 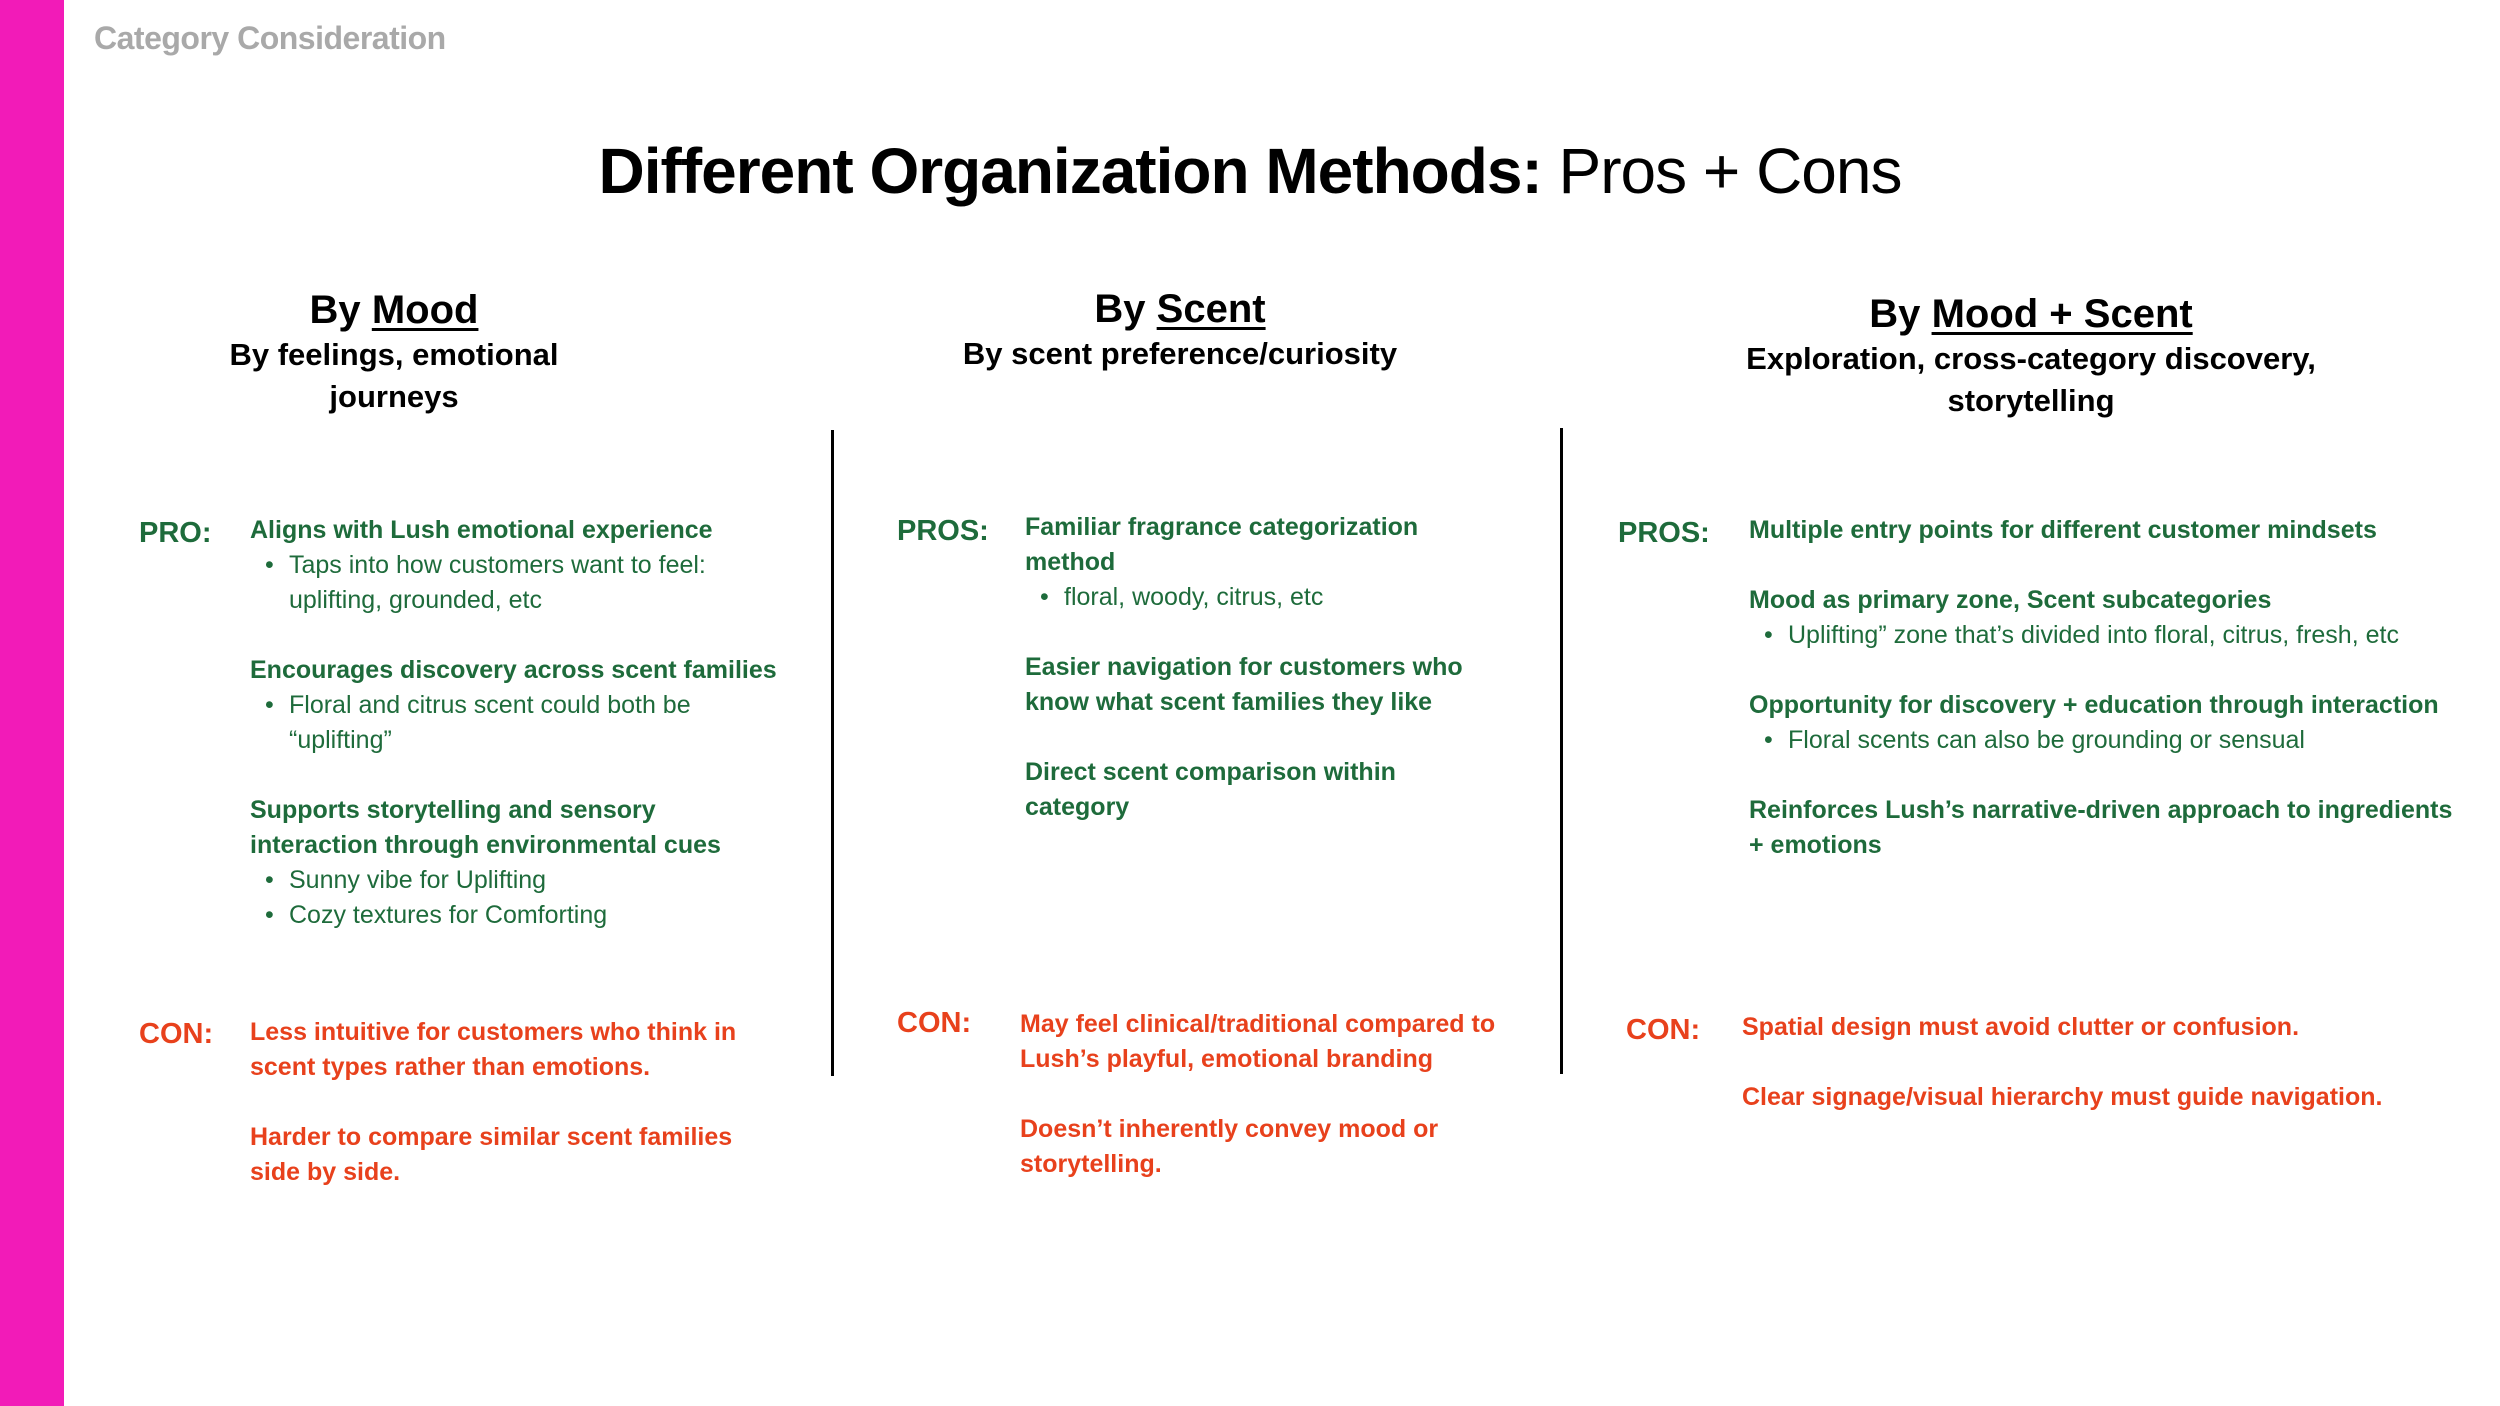 What do you see at coordinates (1210, 789) in the screenshot?
I see `pro-point: Direct scent comparison within category` at bounding box center [1210, 789].